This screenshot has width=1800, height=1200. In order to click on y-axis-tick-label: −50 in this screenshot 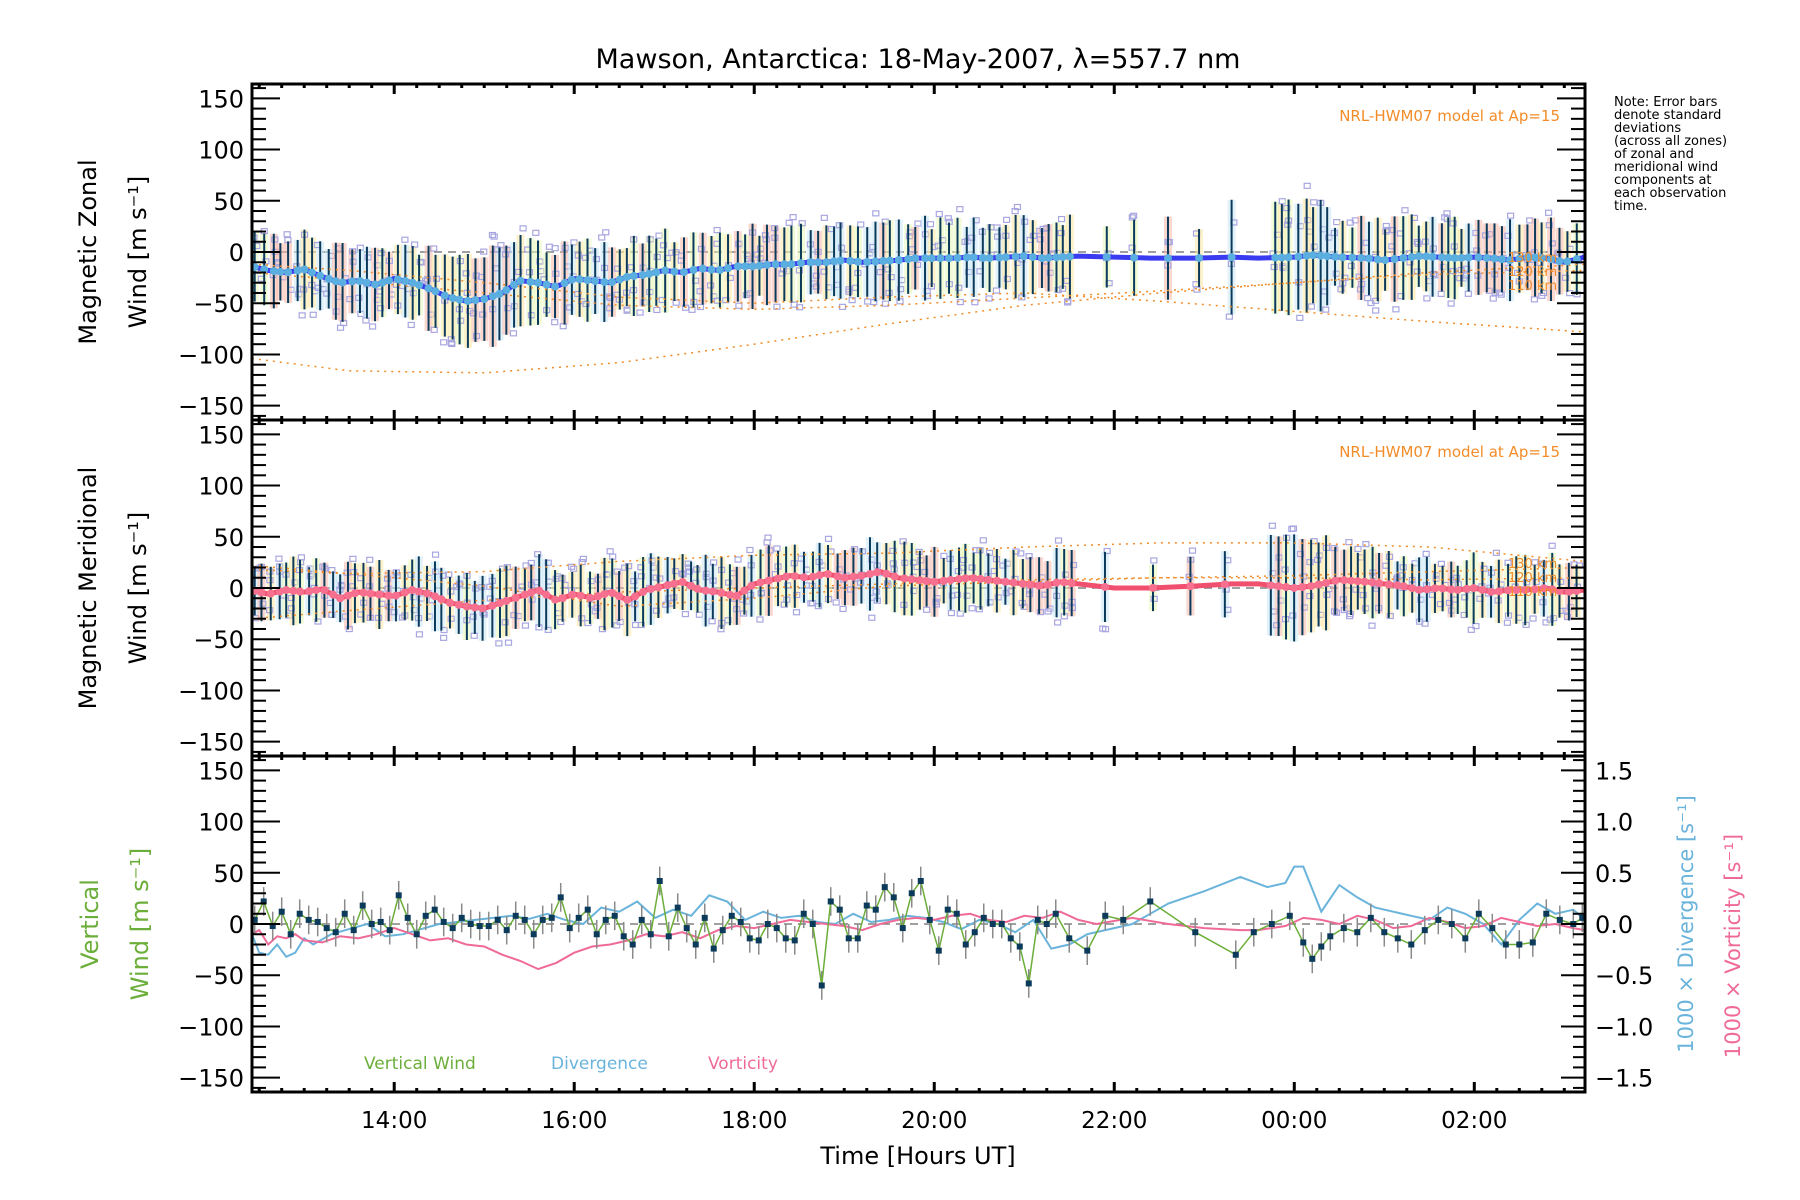, I will do `click(218, 304)`.